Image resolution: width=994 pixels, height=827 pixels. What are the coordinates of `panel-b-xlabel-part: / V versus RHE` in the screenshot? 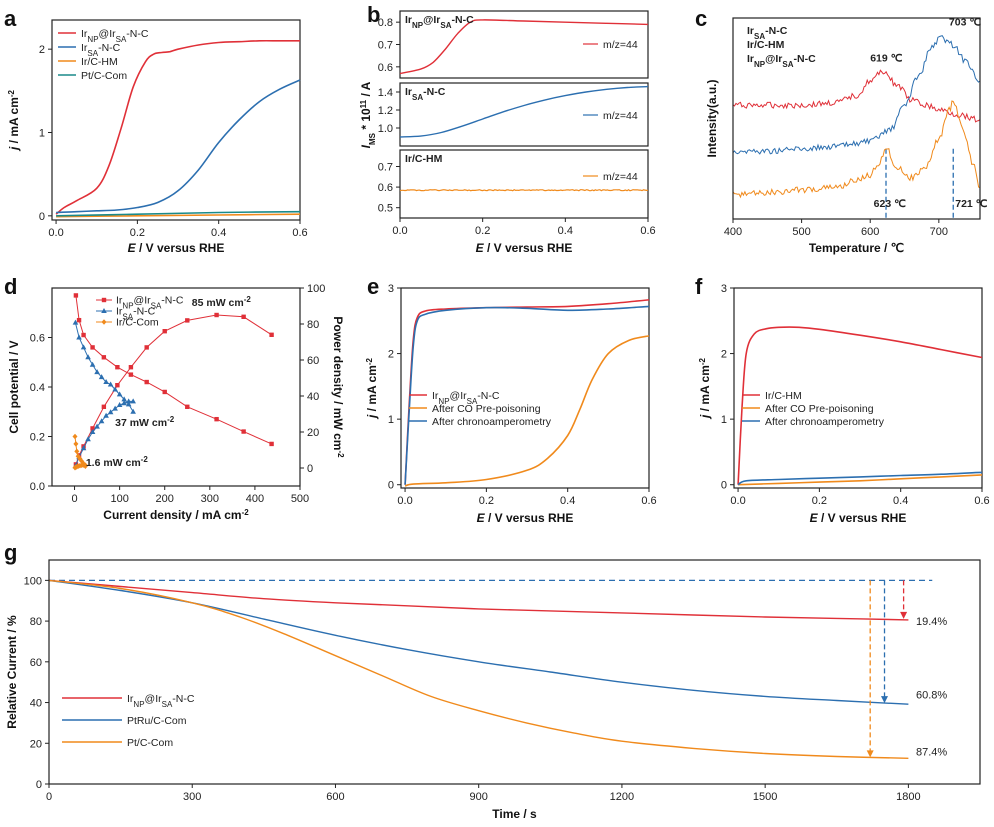 It's located at (528, 248).